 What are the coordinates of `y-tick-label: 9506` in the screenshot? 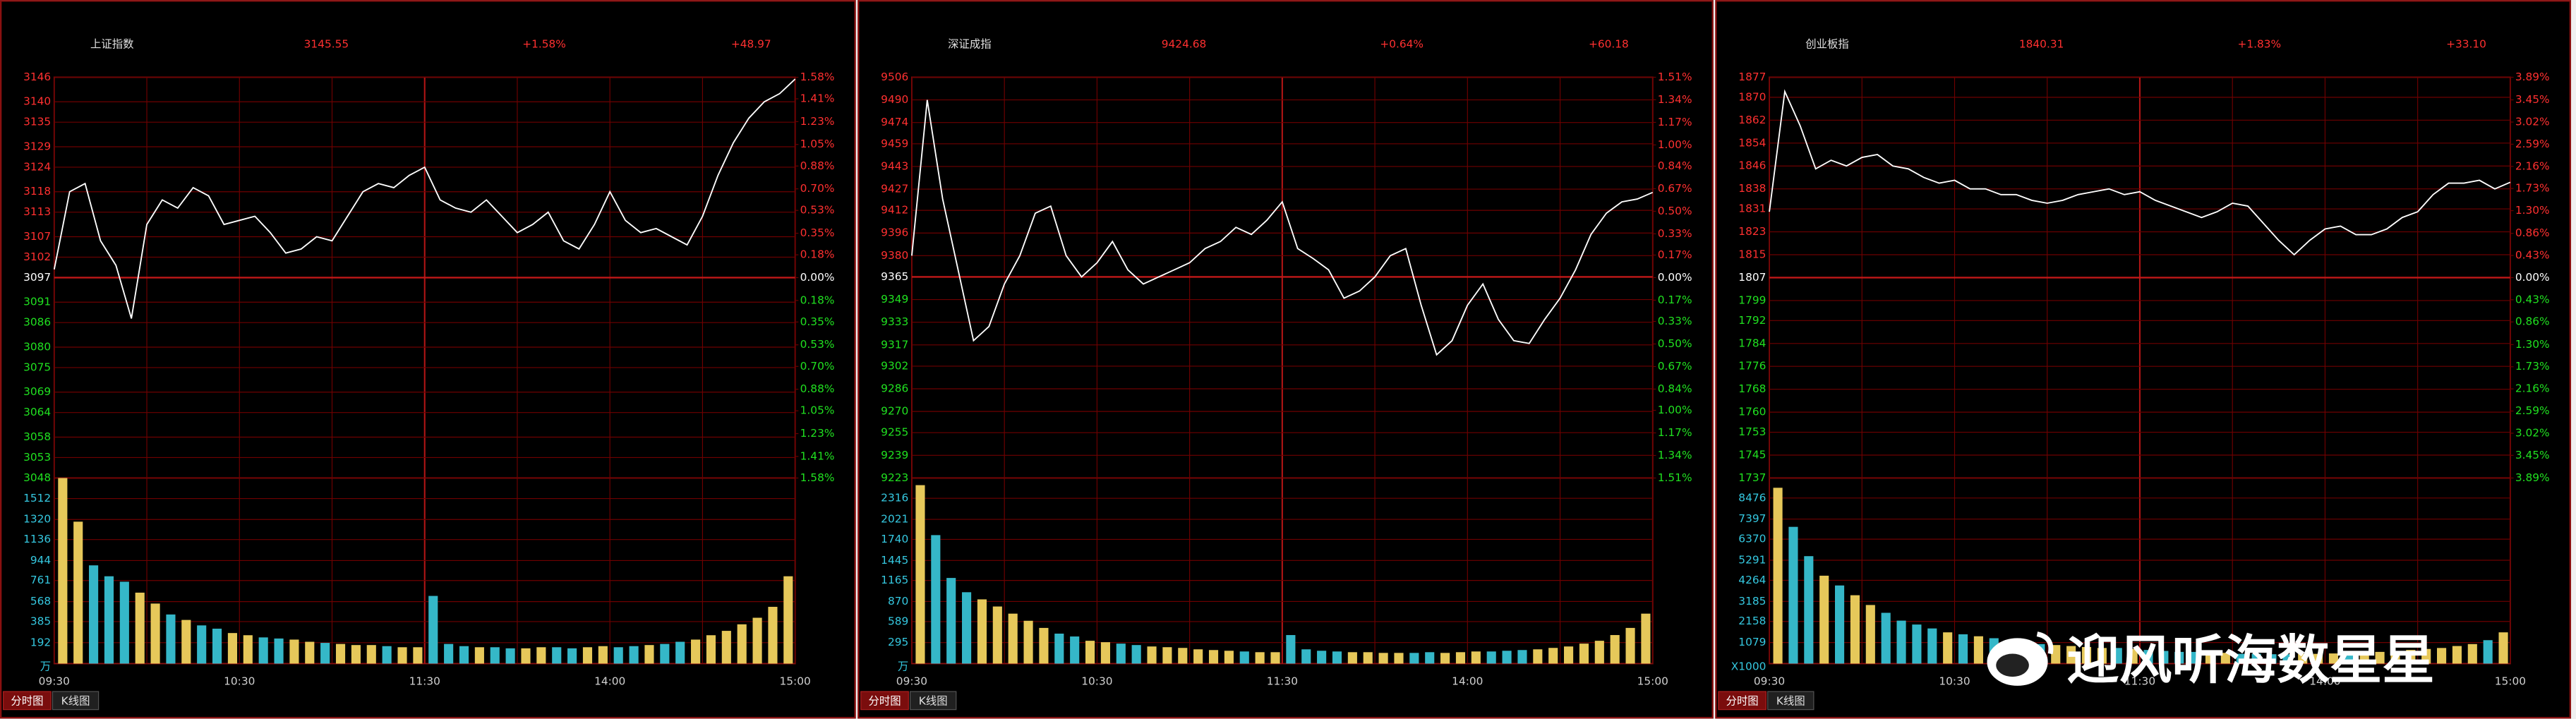 It's located at (894, 77).